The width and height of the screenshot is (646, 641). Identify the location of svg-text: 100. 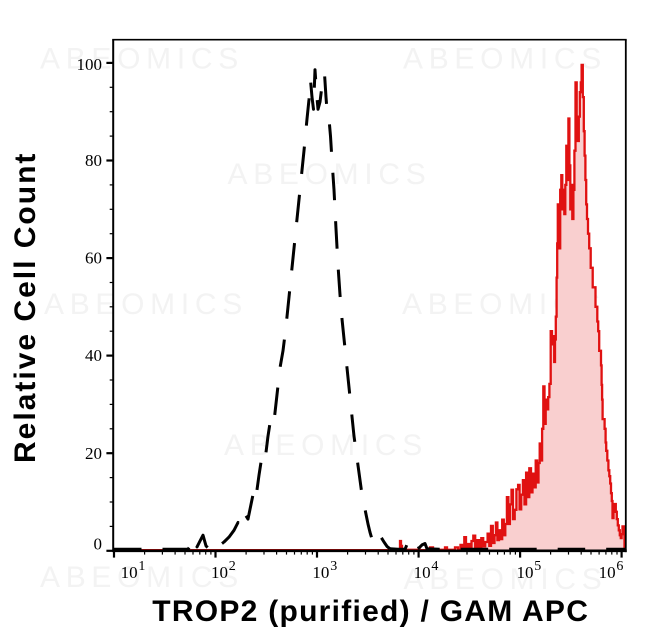
(90, 64).